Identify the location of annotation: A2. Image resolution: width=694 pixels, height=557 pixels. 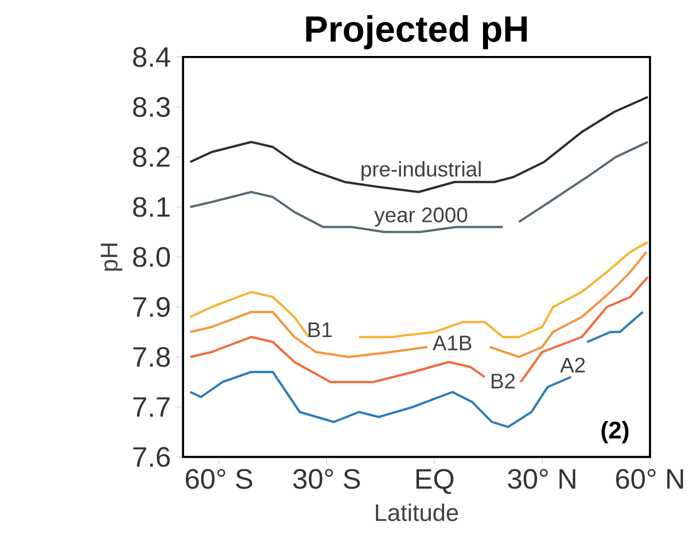
(572, 365).